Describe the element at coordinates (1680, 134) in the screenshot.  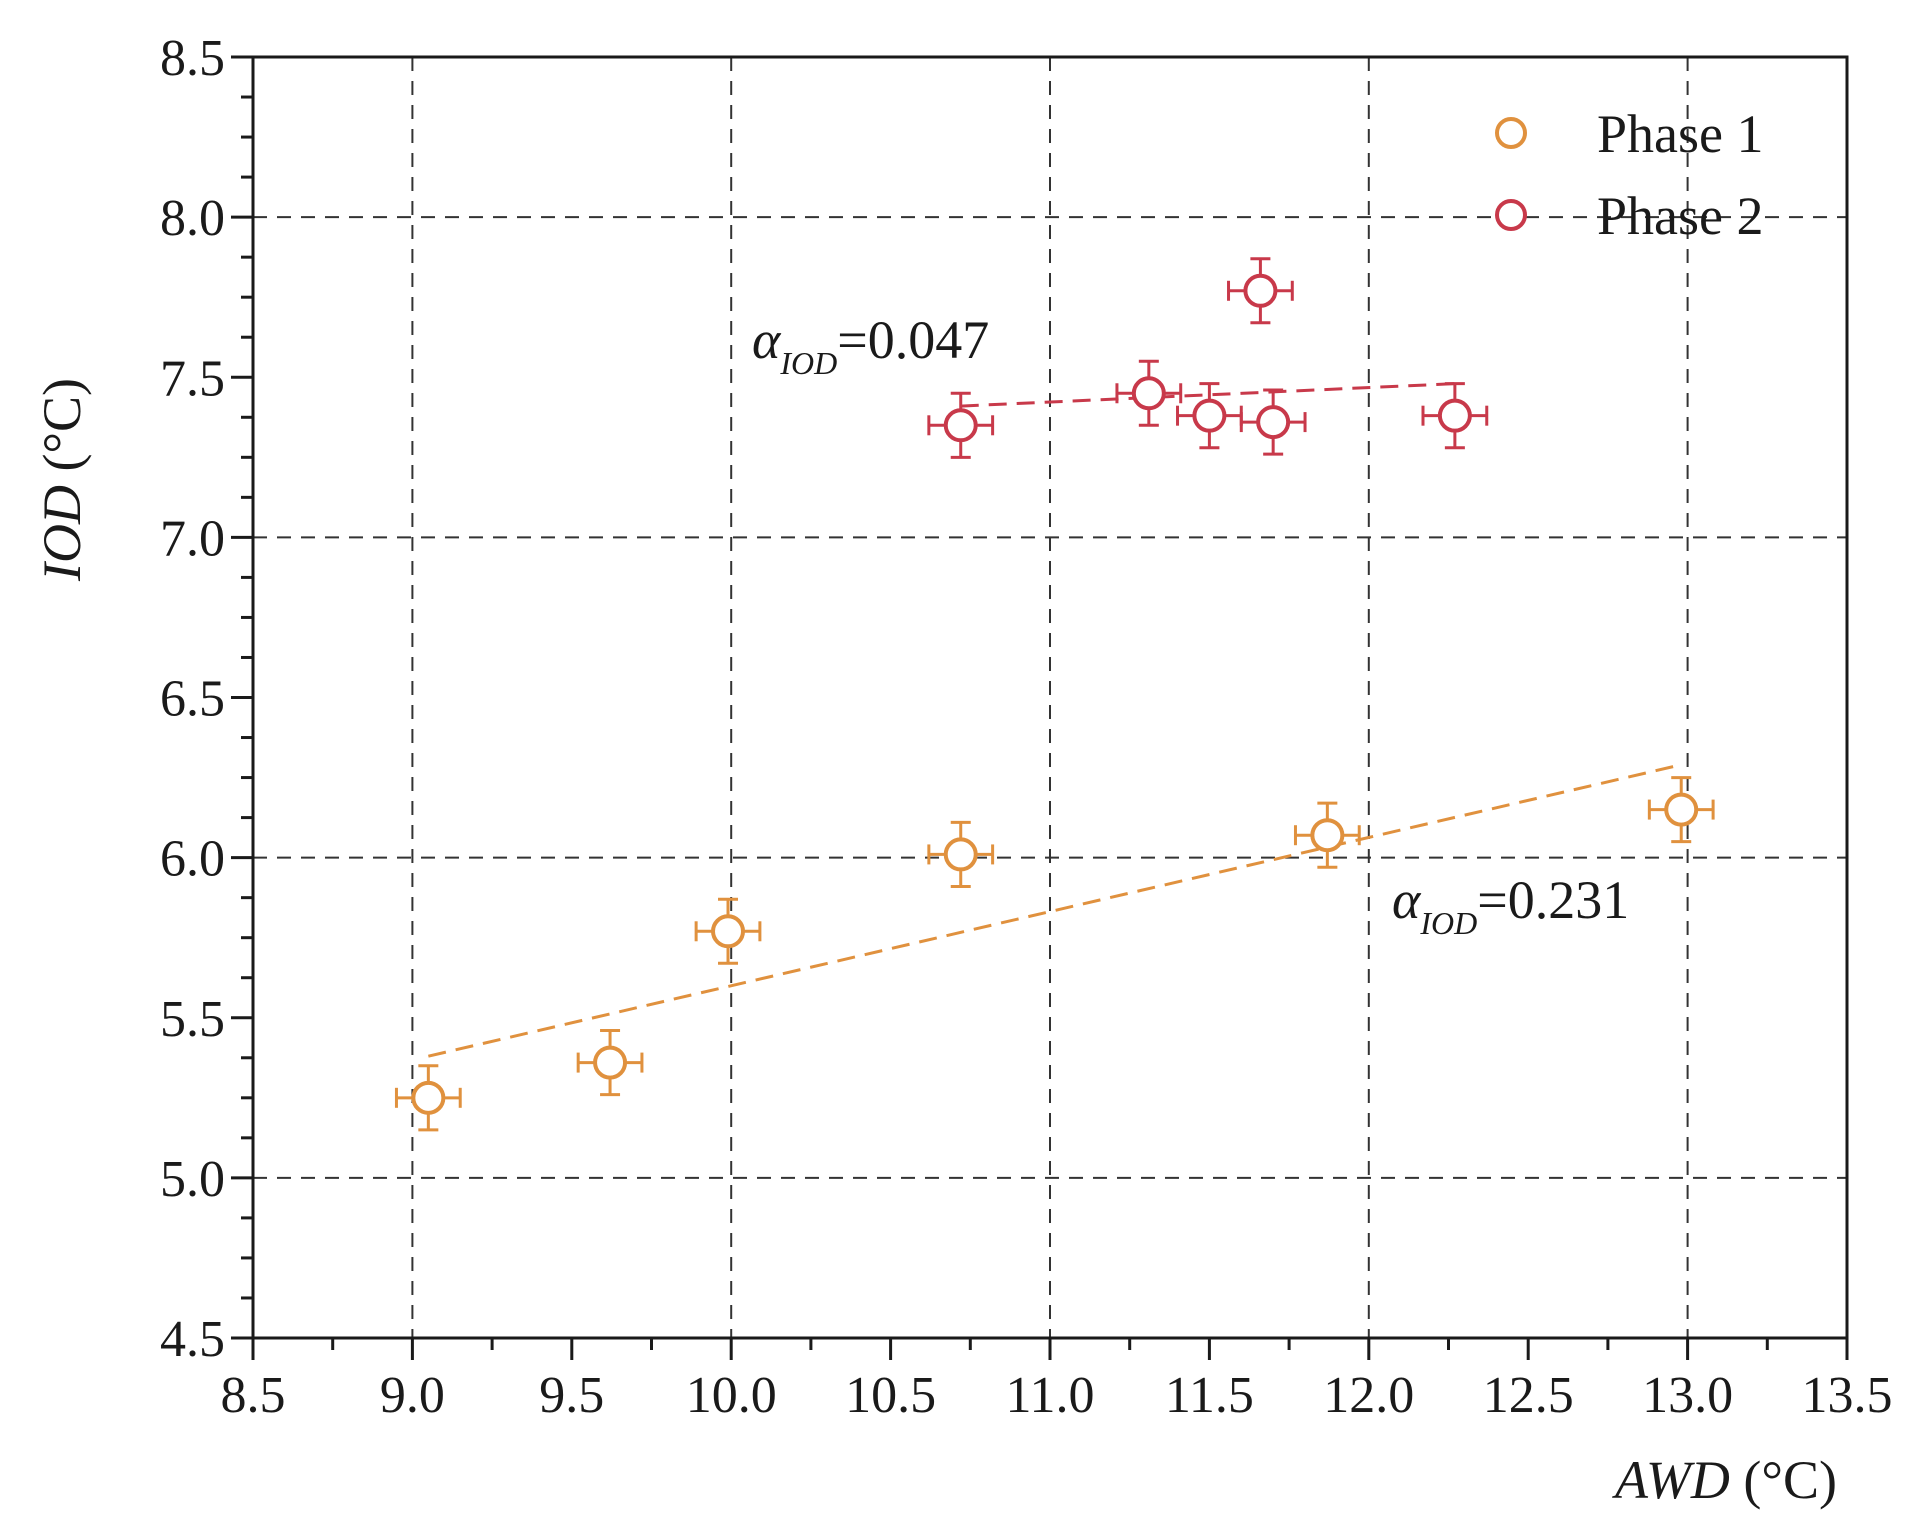
I see `legend-label-phase-1: Phase 1` at that location.